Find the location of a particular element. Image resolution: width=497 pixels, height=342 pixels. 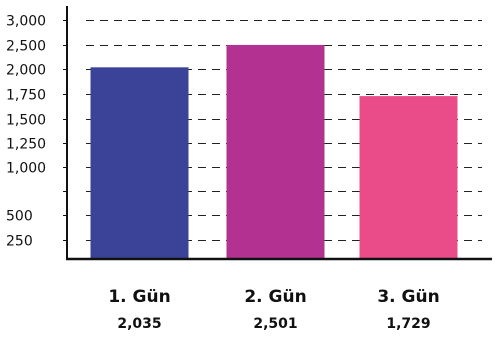

x-category-label: 3. Gün is located at coordinates (408, 297).